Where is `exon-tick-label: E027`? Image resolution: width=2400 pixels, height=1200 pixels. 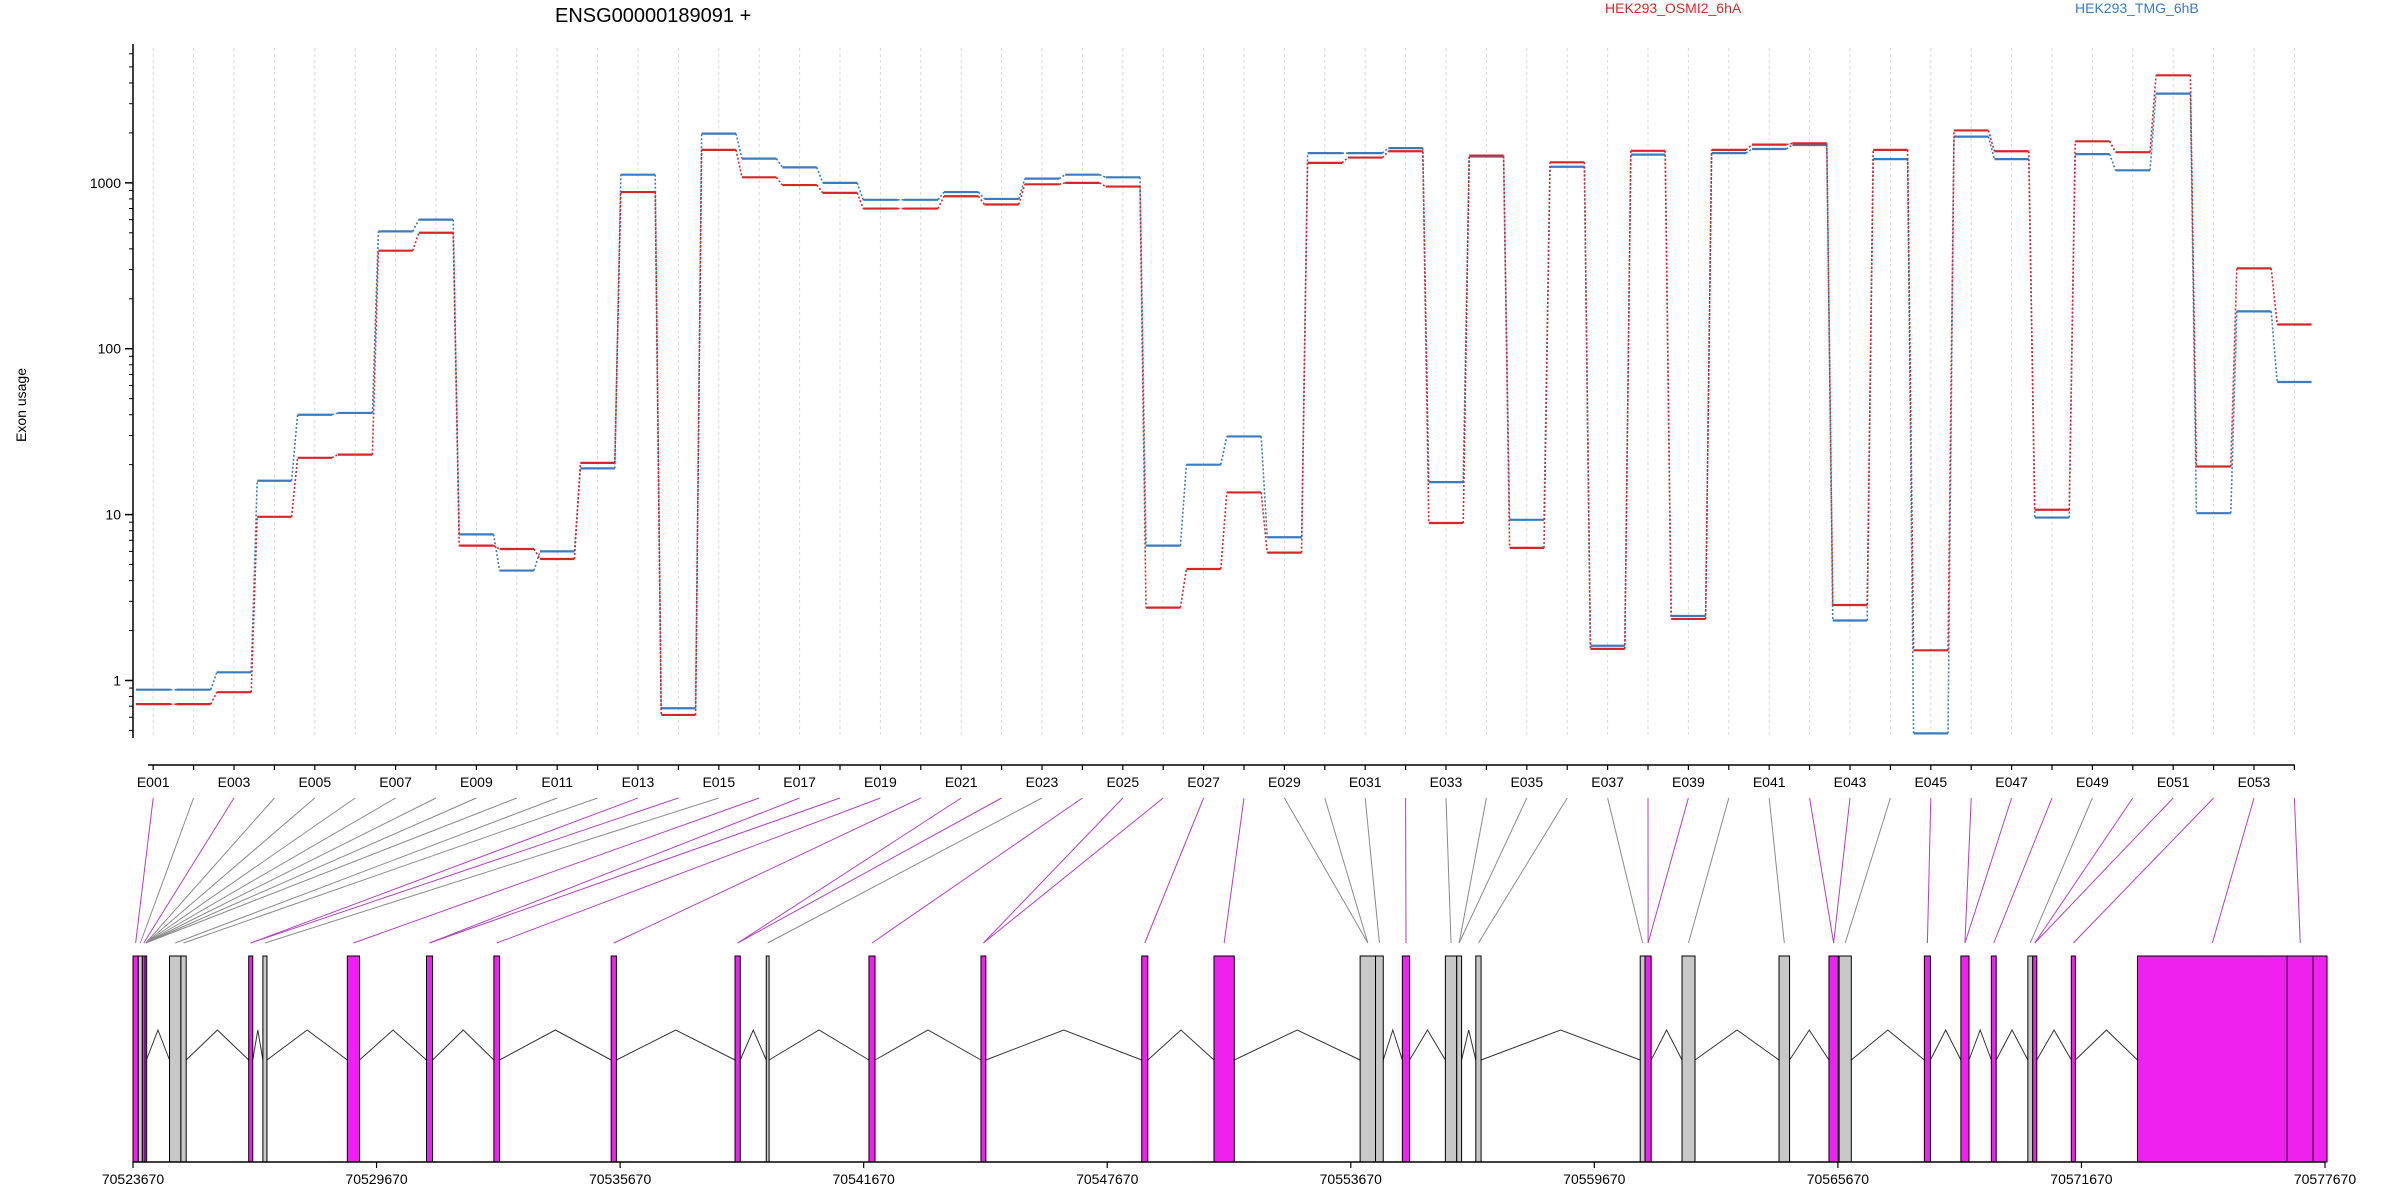
exon-tick-label: E027 is located at coordinates (1203, 782).